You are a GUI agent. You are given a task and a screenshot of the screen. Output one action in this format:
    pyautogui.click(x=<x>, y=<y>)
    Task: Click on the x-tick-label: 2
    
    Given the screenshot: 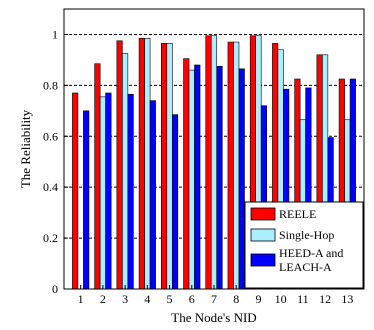 What is the action you would take?
    pyautogui.click(x=103, y=299)
    